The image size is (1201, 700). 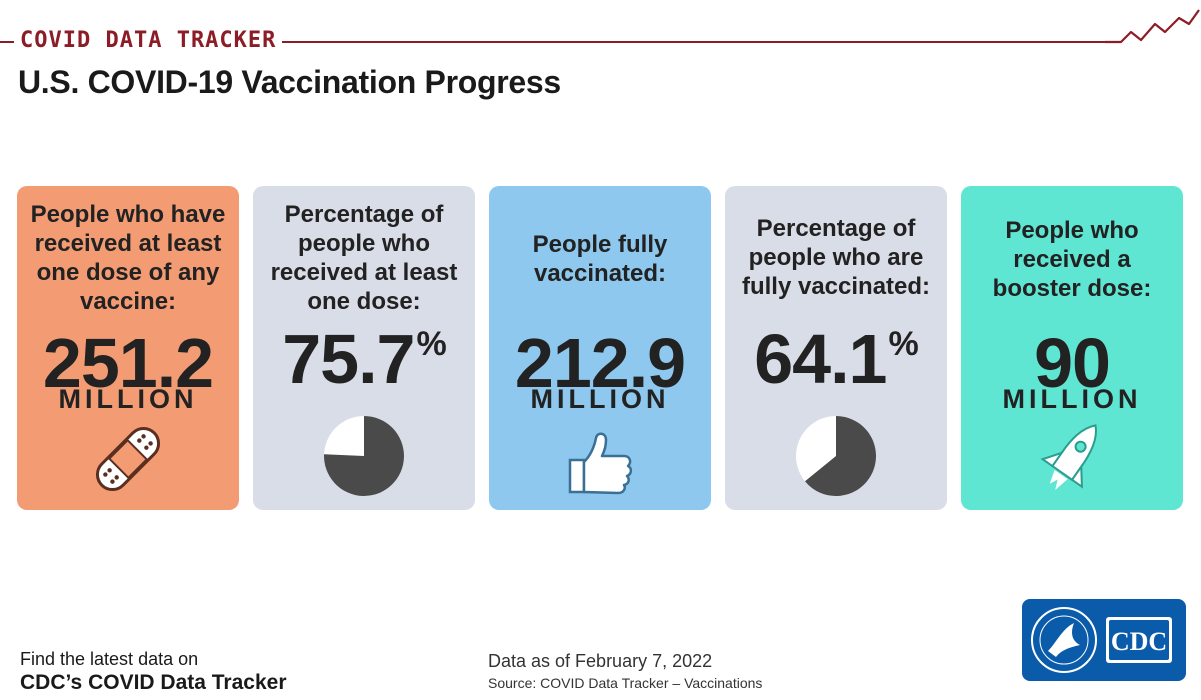 I want to click on card-value: 75.7%, so click(x=364, y=359).